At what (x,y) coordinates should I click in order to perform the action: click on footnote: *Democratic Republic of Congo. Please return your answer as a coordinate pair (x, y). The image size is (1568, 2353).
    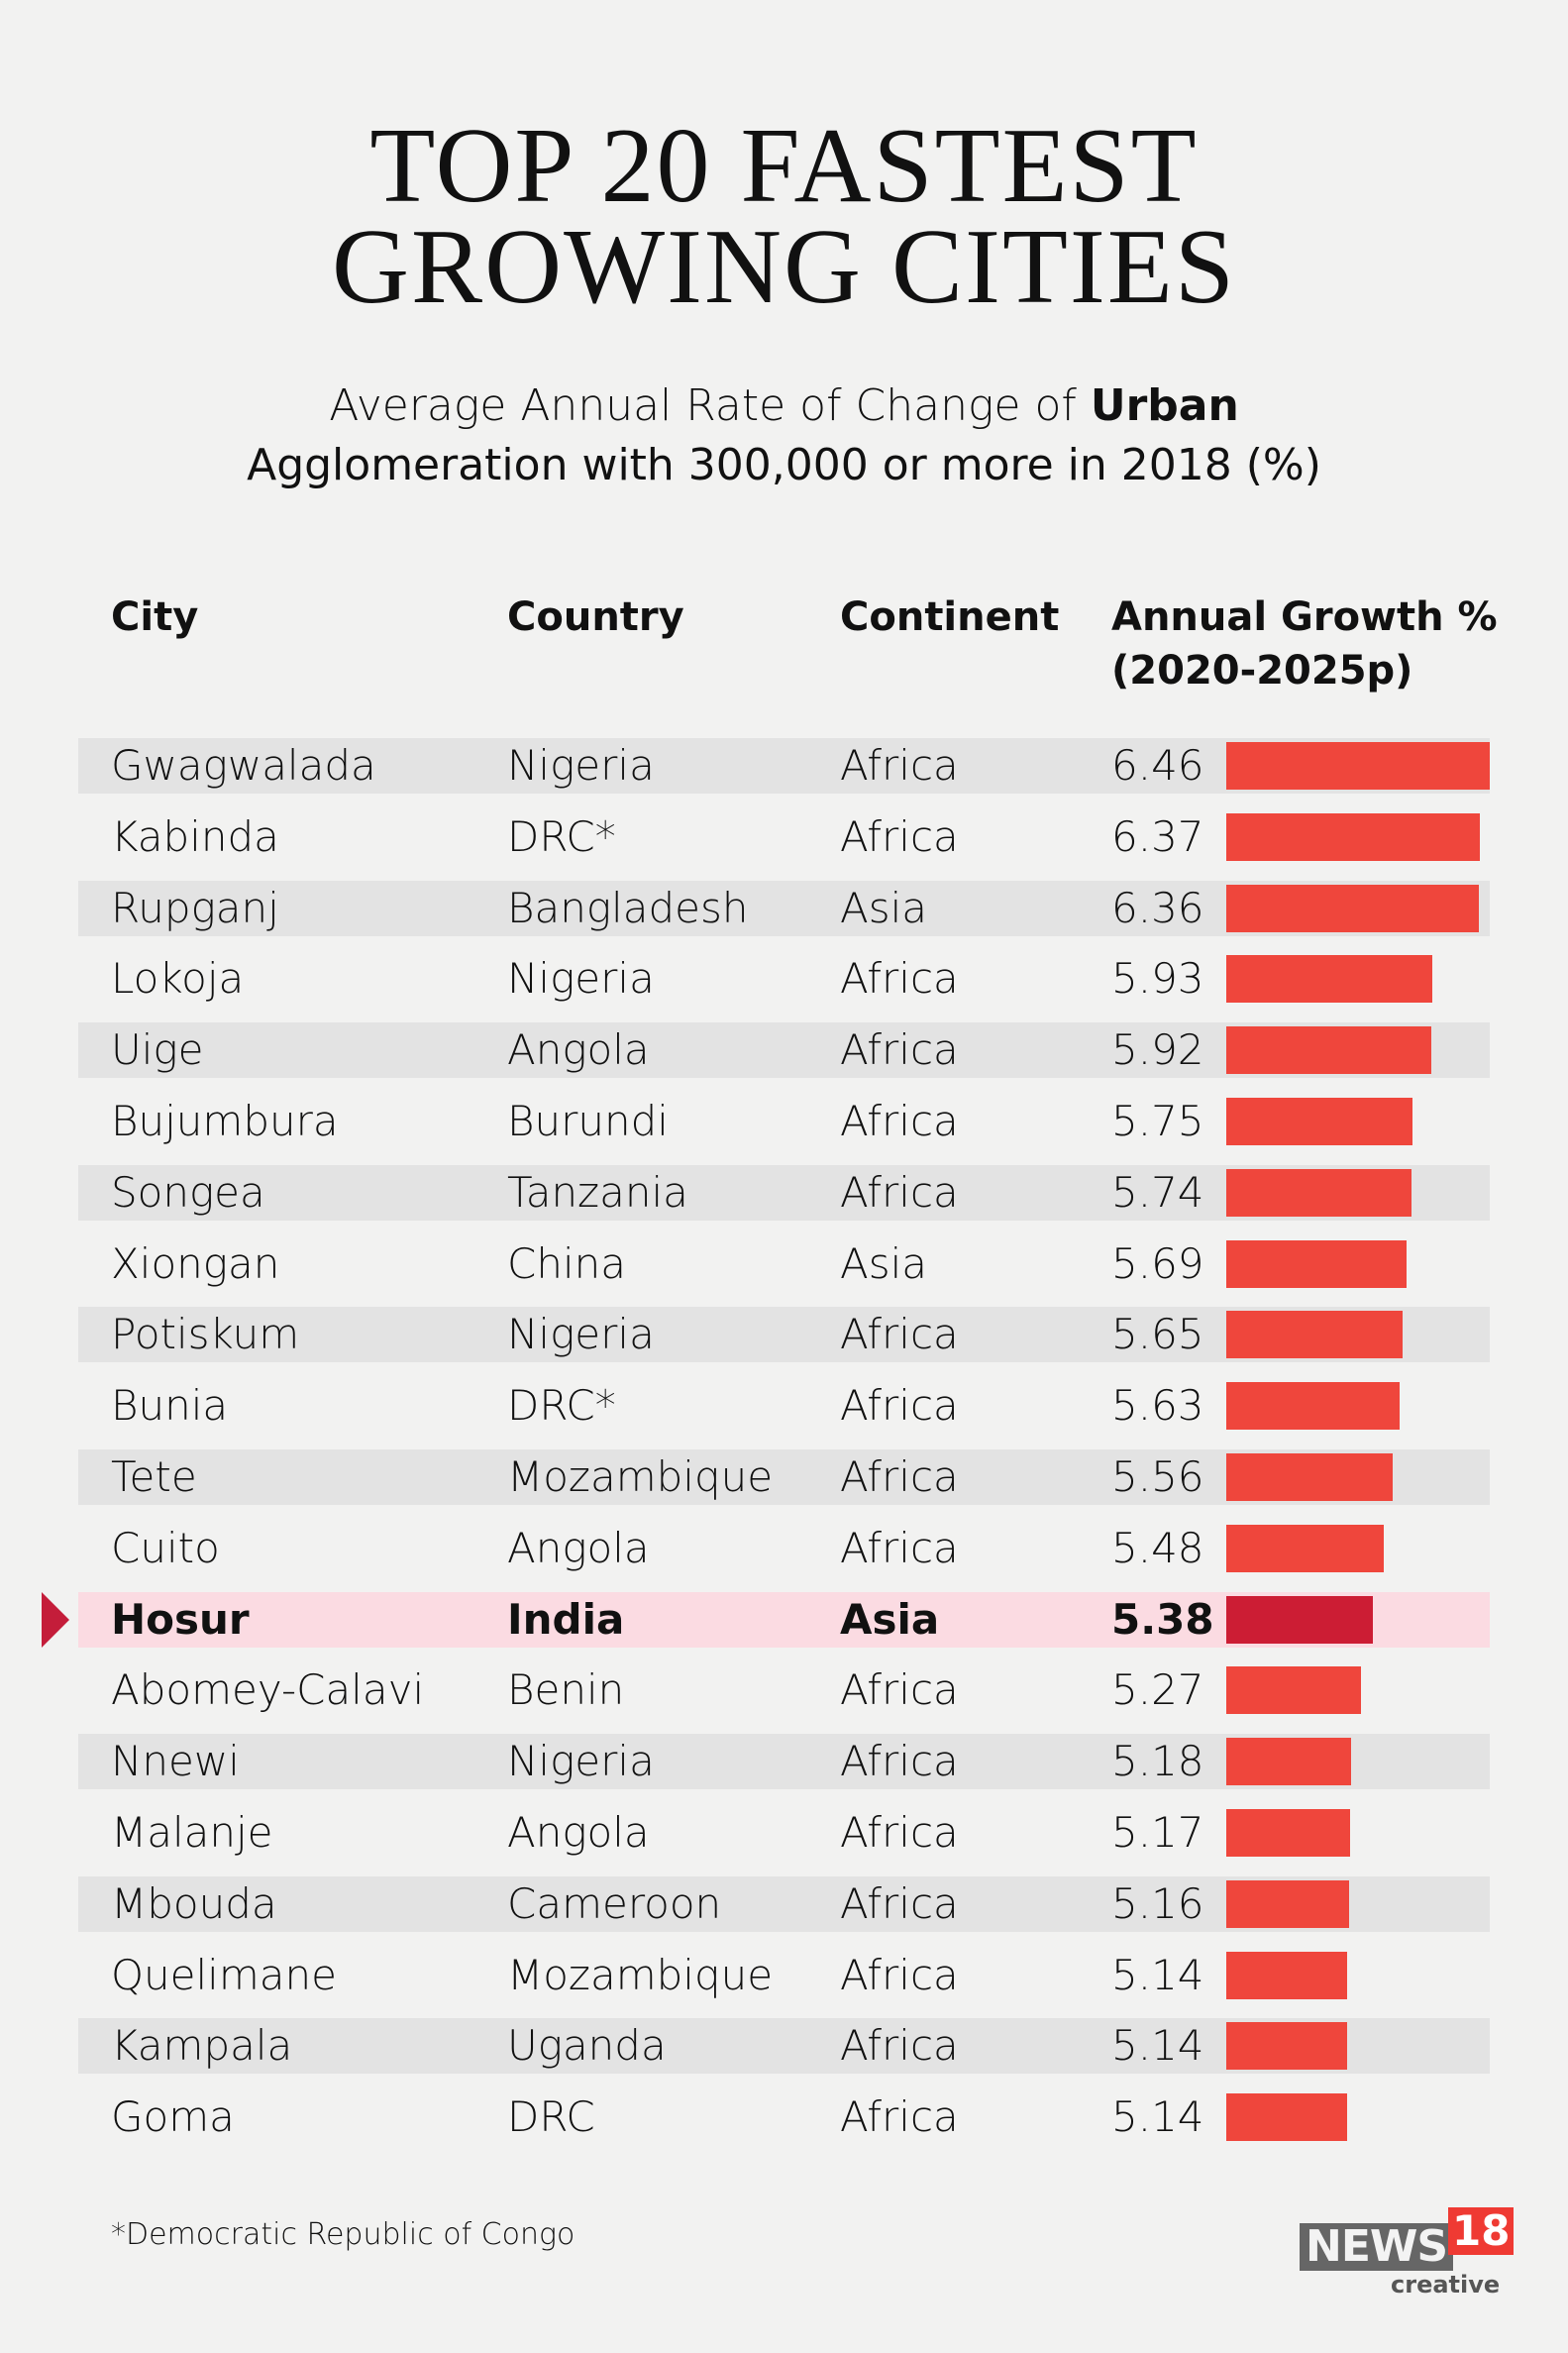
    Looking at the image, I should click on (343, 2234).